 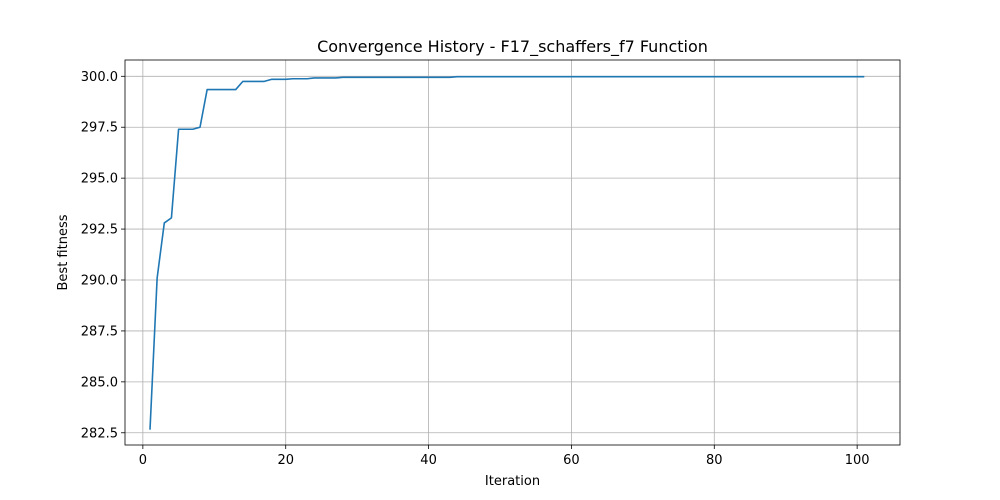 What do you see at coordinates (99, 179) in the screenshot?
I see `y-tick-label: 295.0` at bounding box center [99, 179].